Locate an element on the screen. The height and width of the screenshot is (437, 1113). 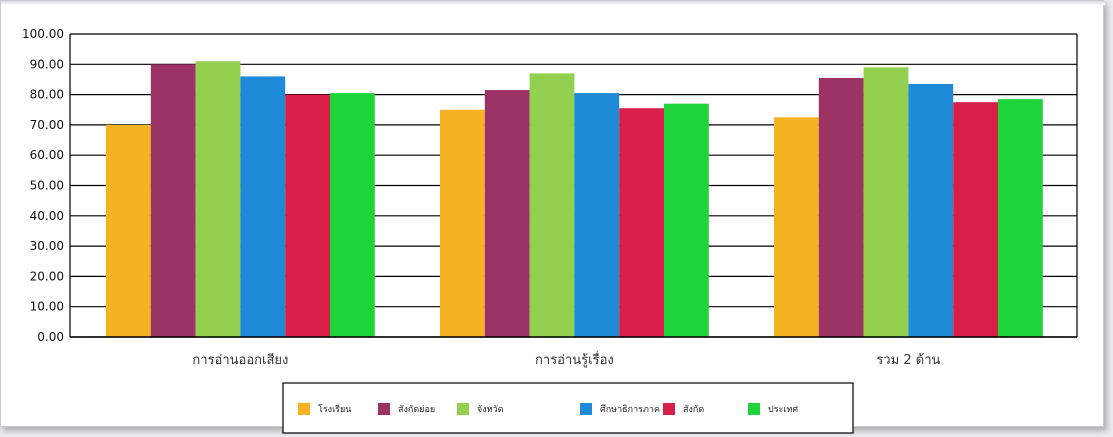
y-tick-label: 60.00 is located at coordinates (47, 155).